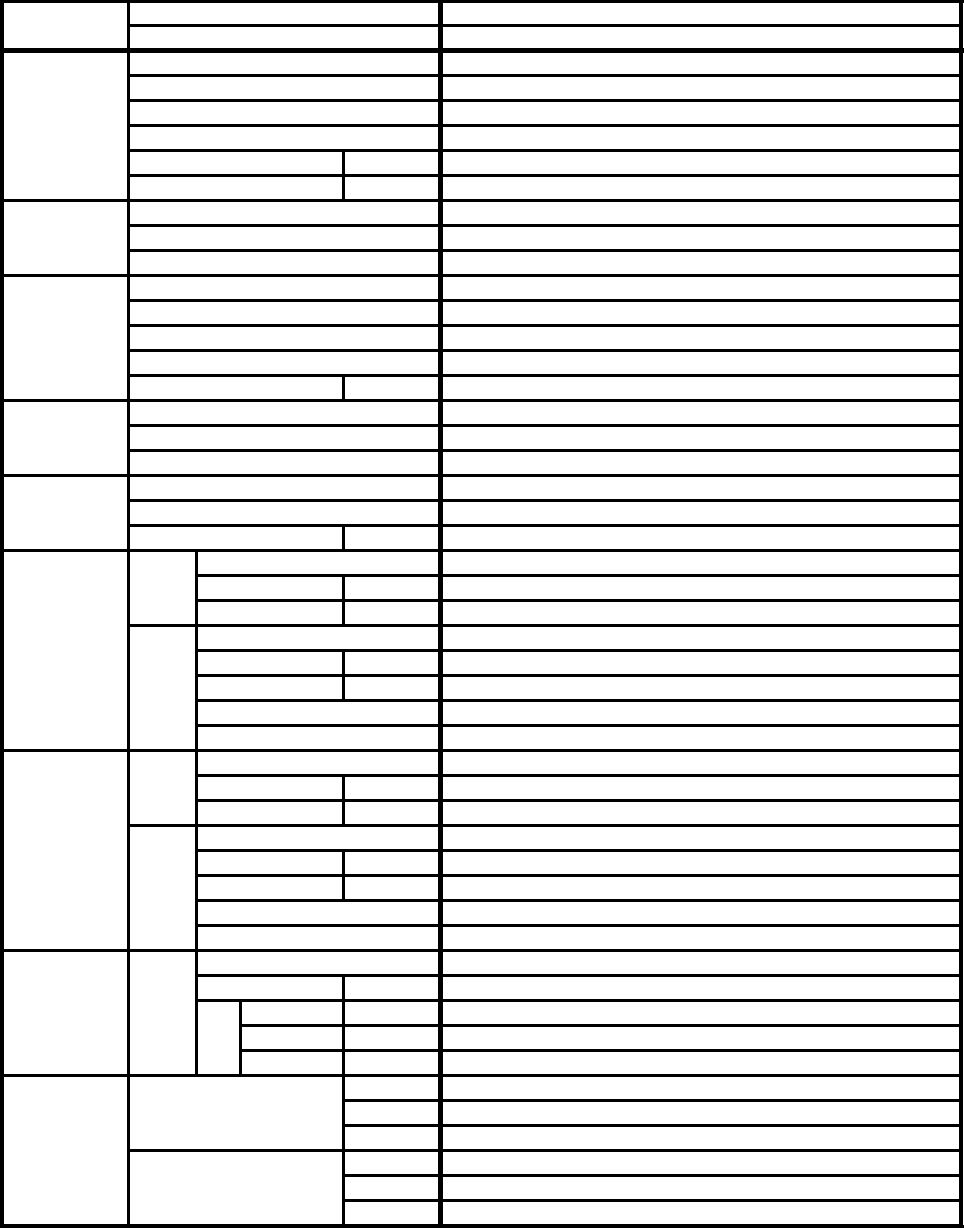  I want to click on table-border-left, so click(2, 614).